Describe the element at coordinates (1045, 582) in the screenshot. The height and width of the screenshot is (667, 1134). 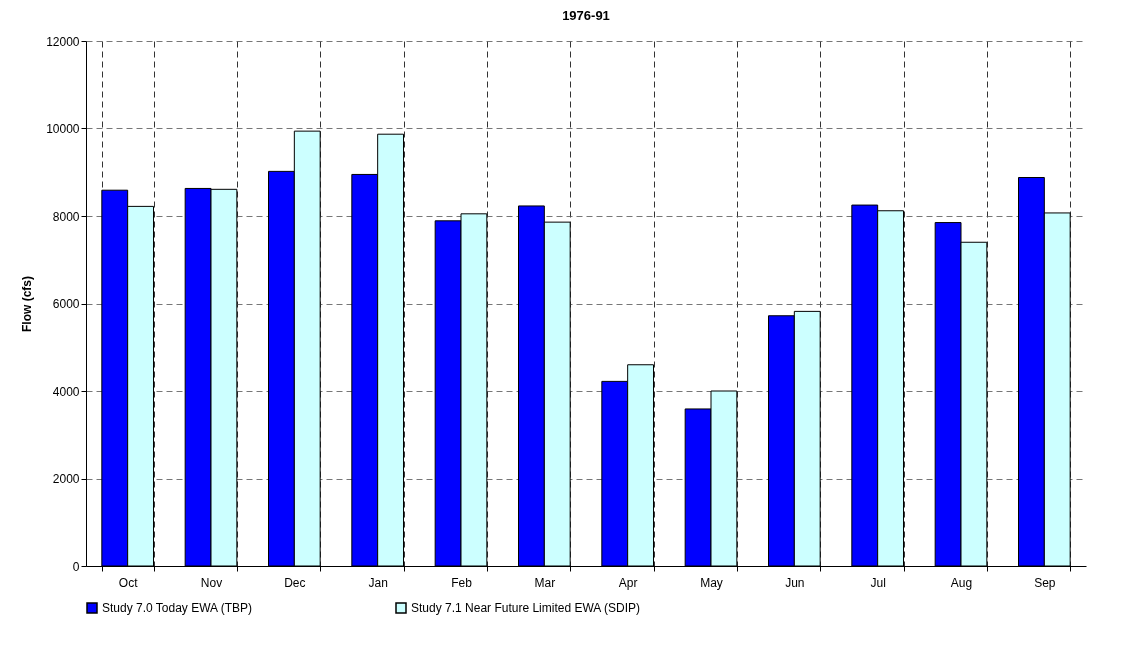
I see `x-tick-label: Sep` at that location.